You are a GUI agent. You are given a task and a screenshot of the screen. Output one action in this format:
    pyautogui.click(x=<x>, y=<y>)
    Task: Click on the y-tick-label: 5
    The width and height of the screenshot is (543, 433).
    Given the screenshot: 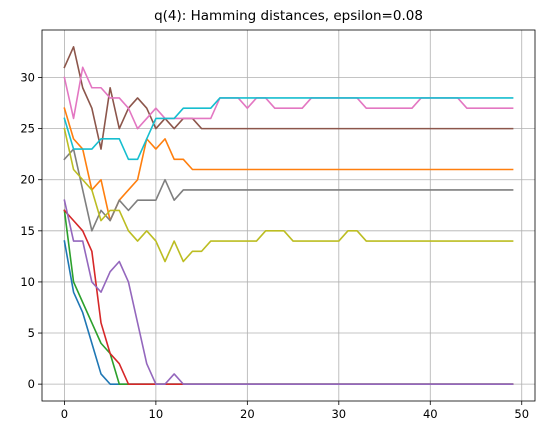 What is the action you would take?
    pyautogui.click(x=31, y=333)
    